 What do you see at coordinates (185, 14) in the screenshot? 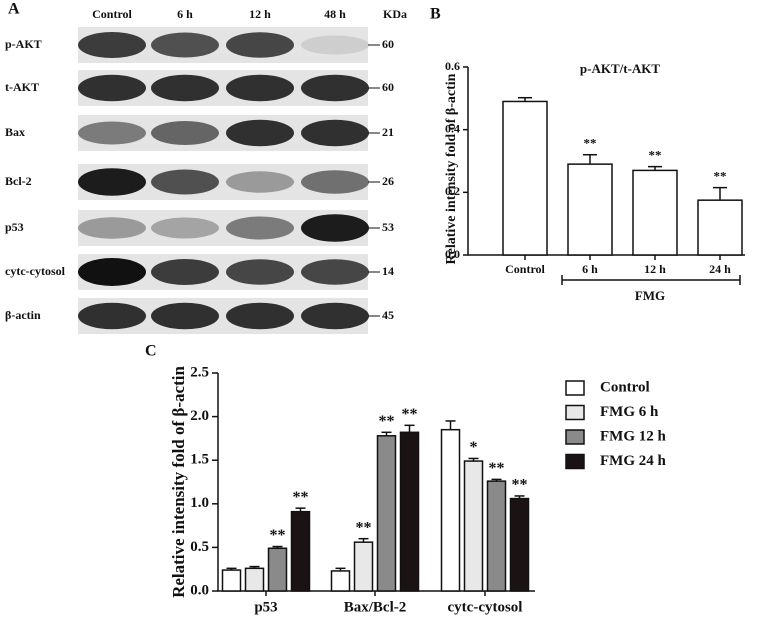
I see `lane-label: 6 h` at bounding box center [185, 14].